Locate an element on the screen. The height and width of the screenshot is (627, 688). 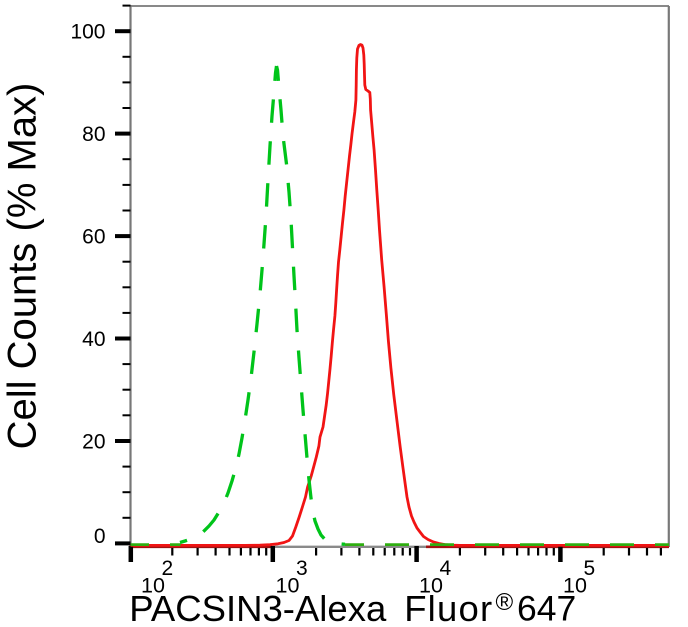
svg-text: PACSIN3-Alexa is located at coordinates (258, 607).